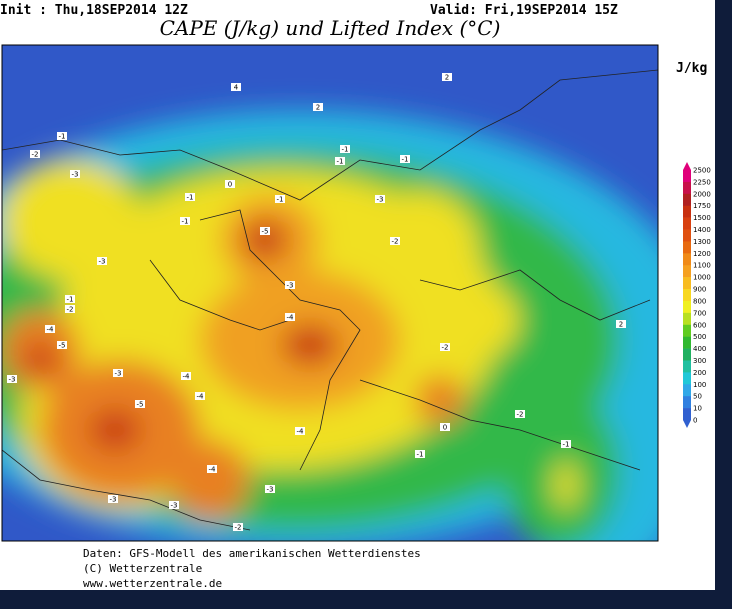  I want to click on colorbar-label: 10, so click(697, 409).